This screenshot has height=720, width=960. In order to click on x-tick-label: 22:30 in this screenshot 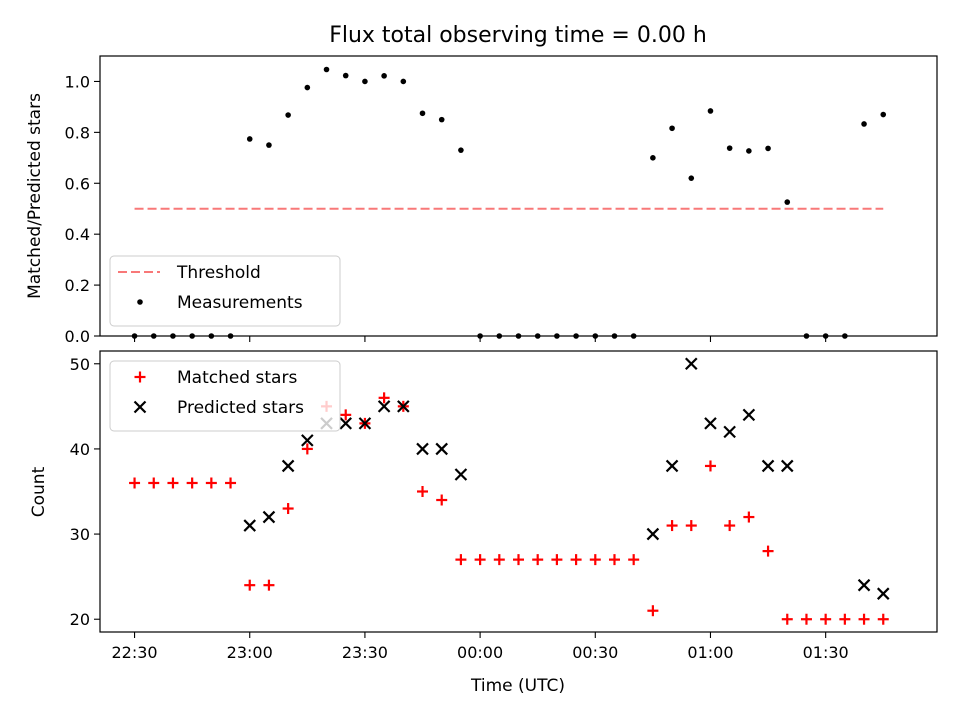, I will do `click(135, 652)`.